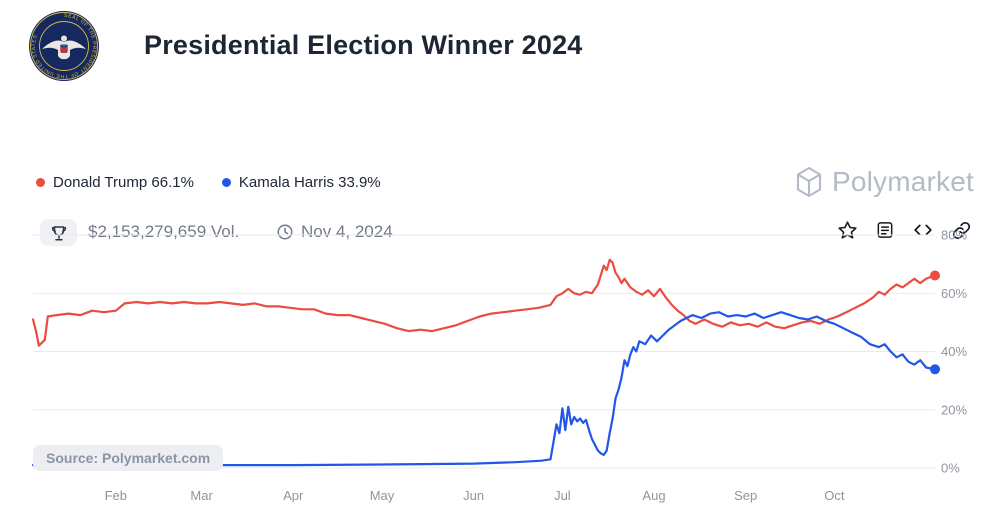  I want to click on trump-legend-label: Donald Trump 66.1%, so click(123, 182).